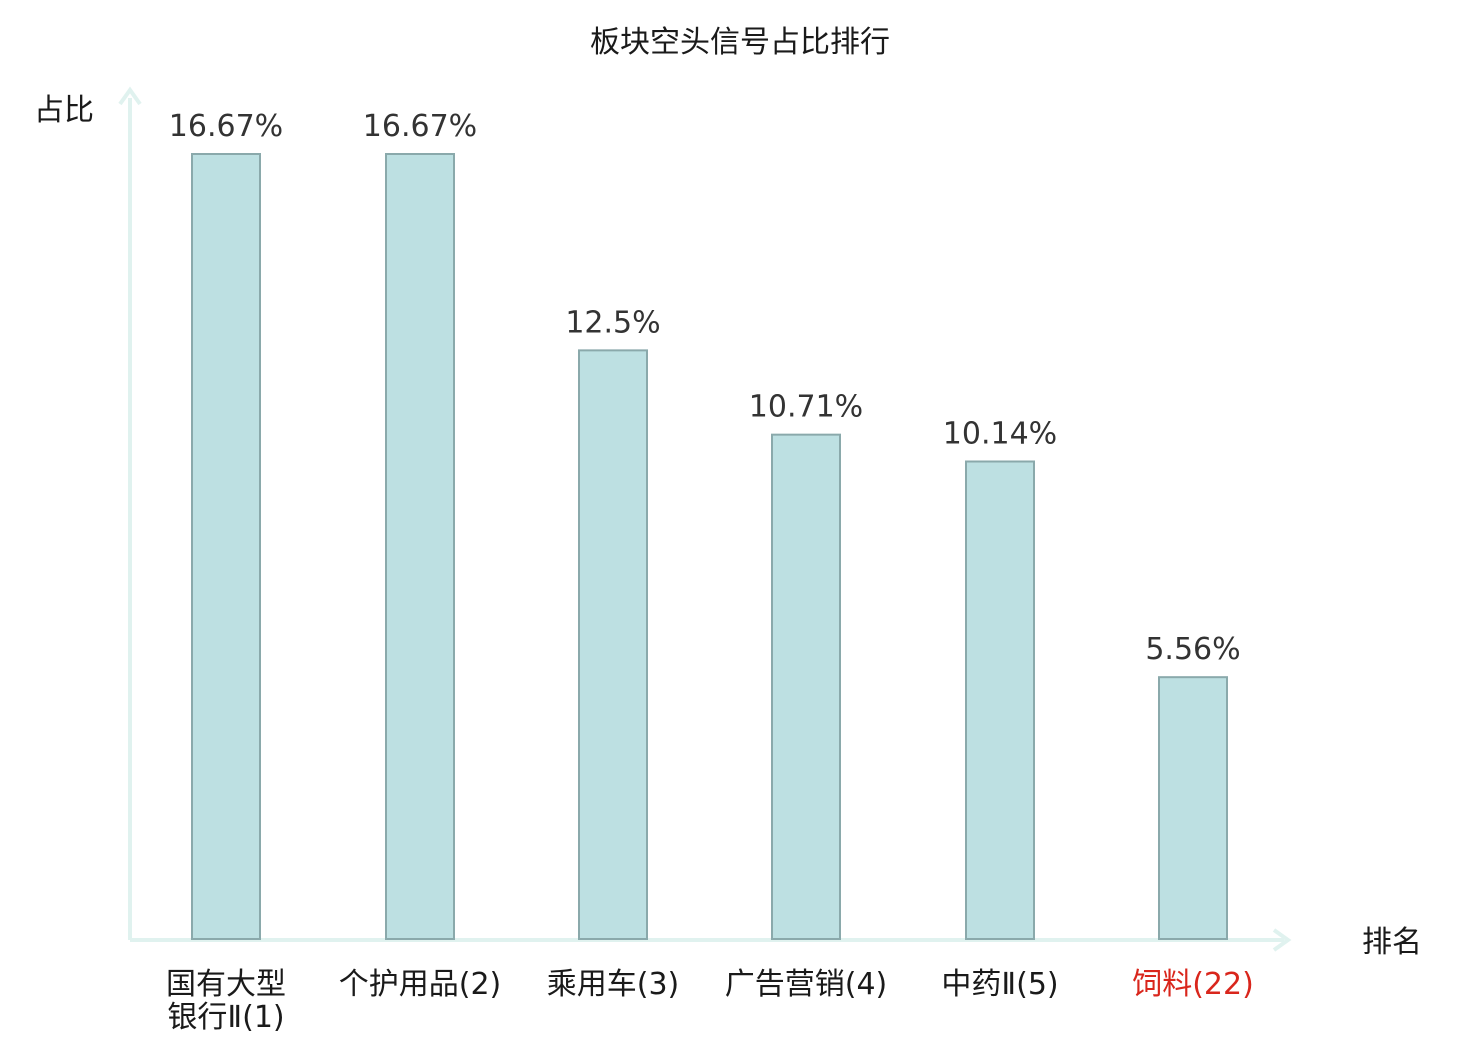  Describe the element at coordinates (1192, 649) in the screenshot. I see `bar-value-label-6: 5.56%` at that location.